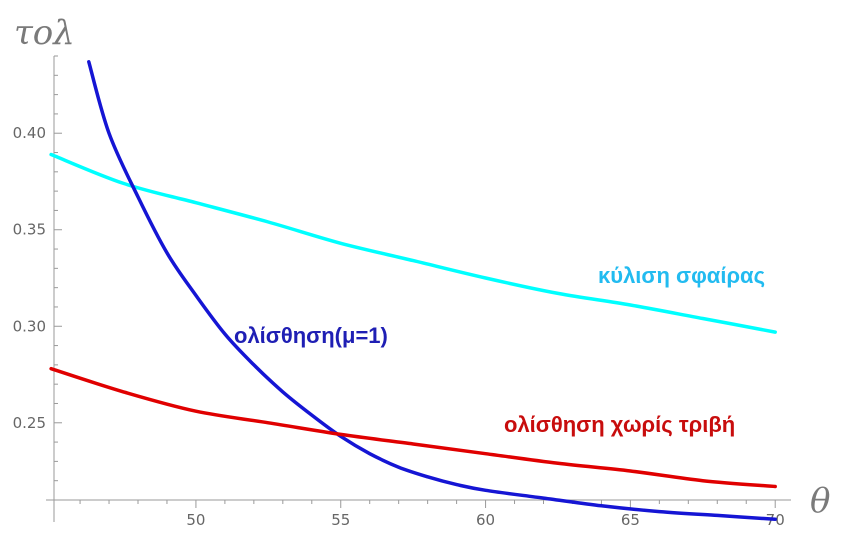 This screenshot has height=546, width=842. Describe the element at coordinates (195, 520) in the screenshot. I see `x-tick-label: 50` at that location.